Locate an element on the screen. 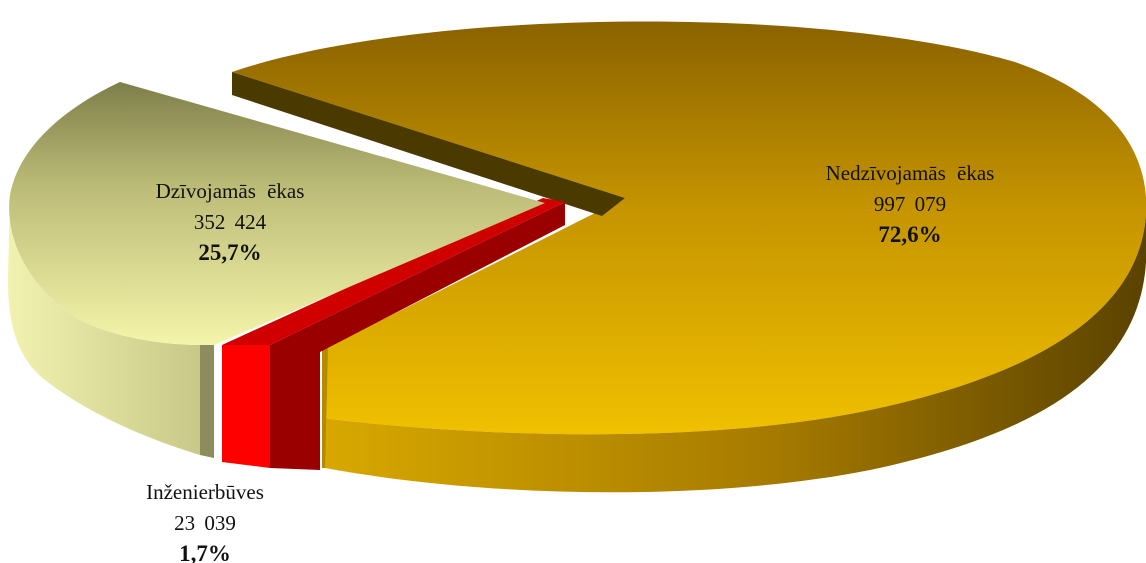  slice-label-name: Inženierbūves is located at coordinates (205, 492).